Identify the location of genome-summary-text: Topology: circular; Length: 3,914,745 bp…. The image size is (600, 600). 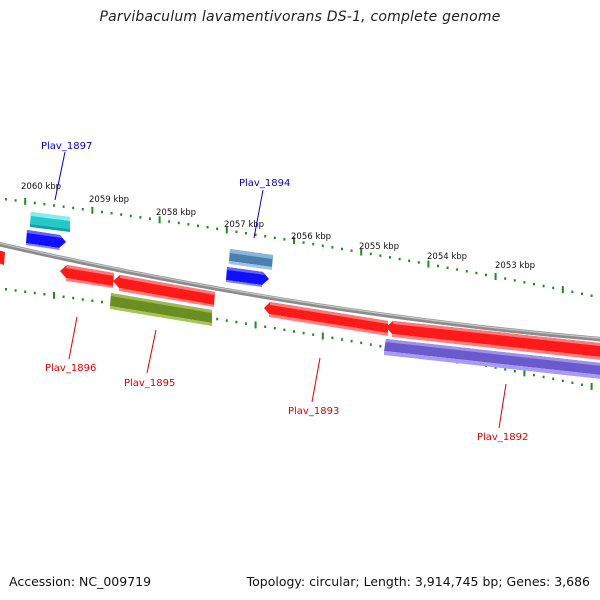
(418, 581).